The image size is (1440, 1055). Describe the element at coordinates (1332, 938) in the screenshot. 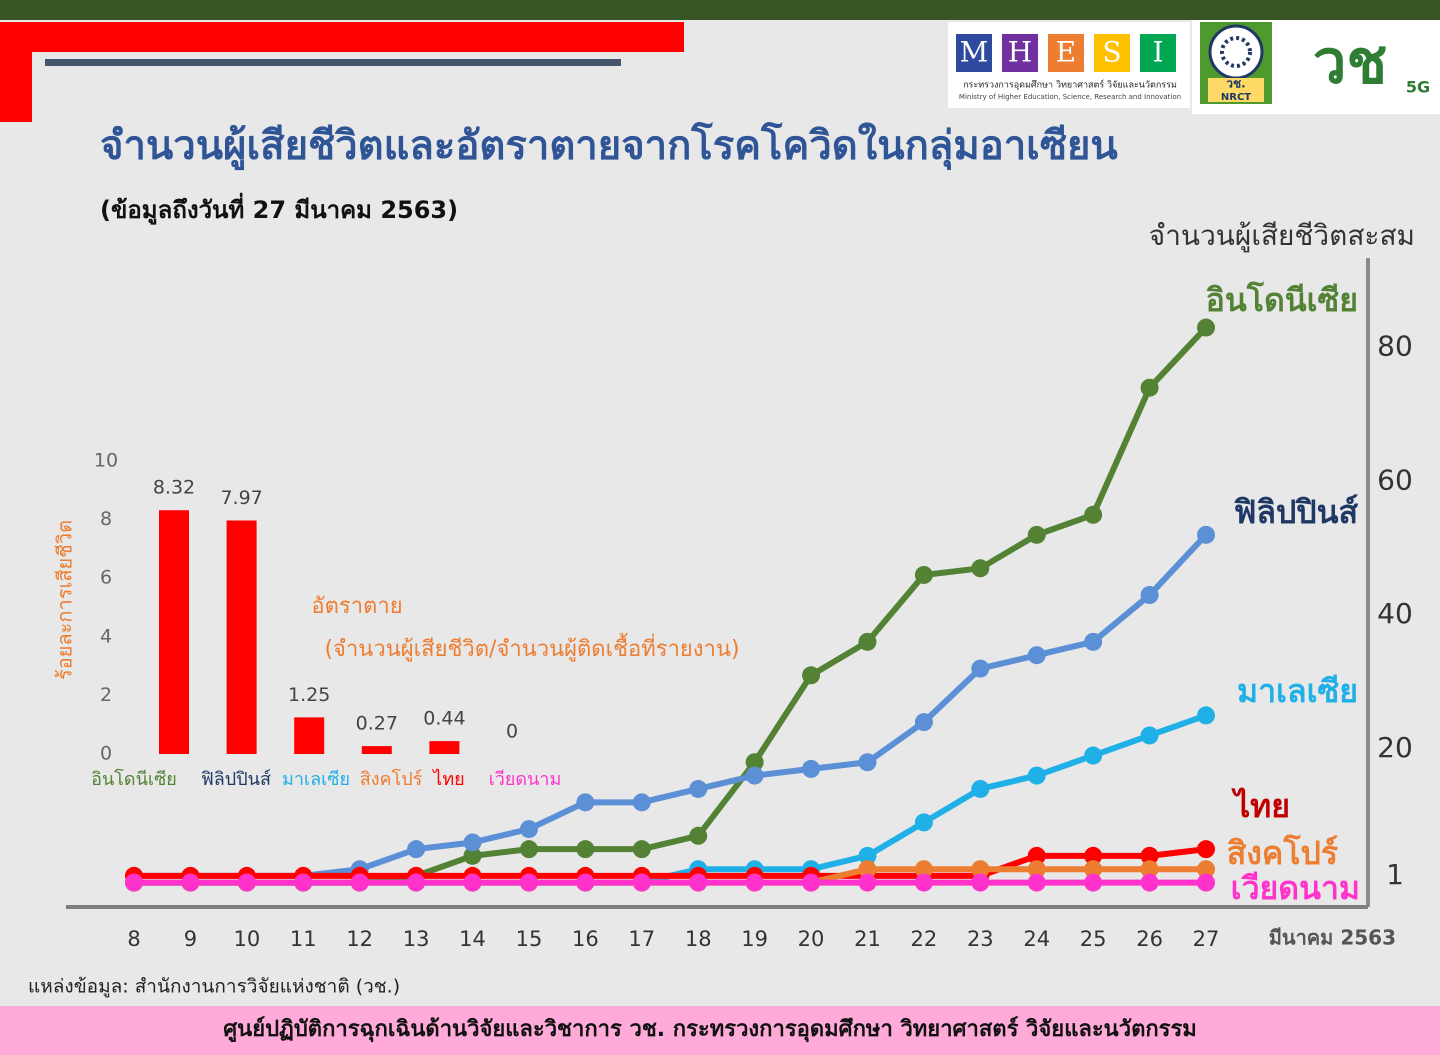

I see `x-axis-title: มีนาคม 2563` at that location.